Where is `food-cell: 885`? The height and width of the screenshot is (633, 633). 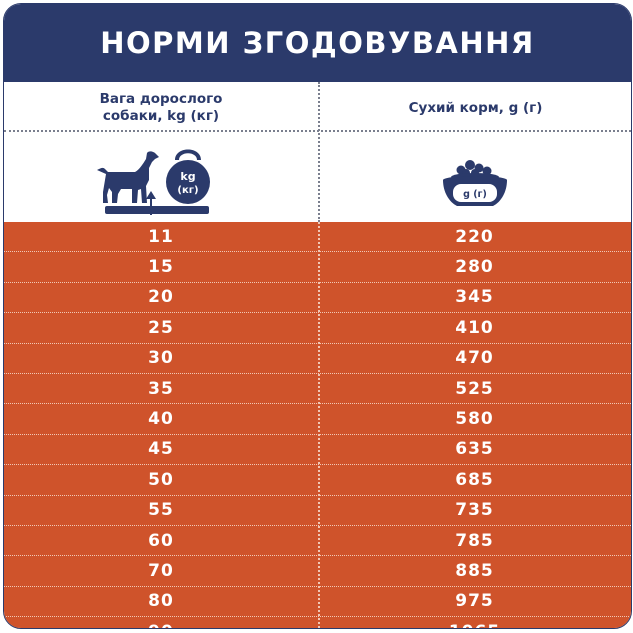
food-cell: 885 is located at coordinates (474, 570).